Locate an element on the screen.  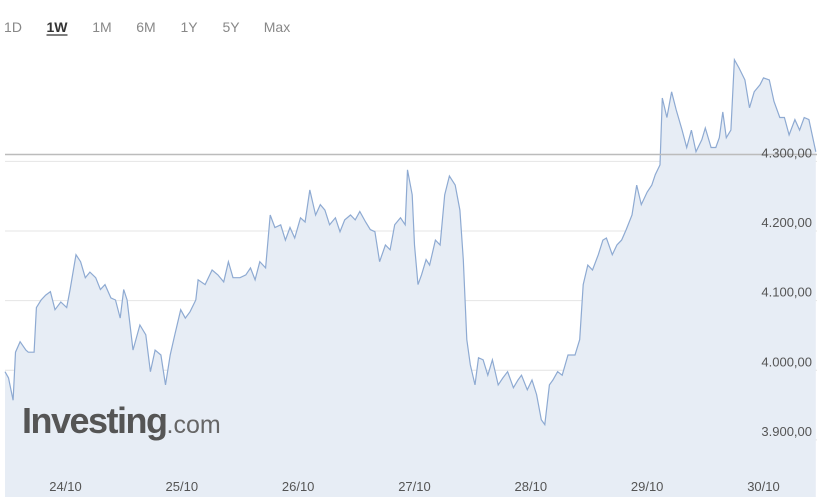
watermark-brand: Investing is located at coordinates (94, 420).